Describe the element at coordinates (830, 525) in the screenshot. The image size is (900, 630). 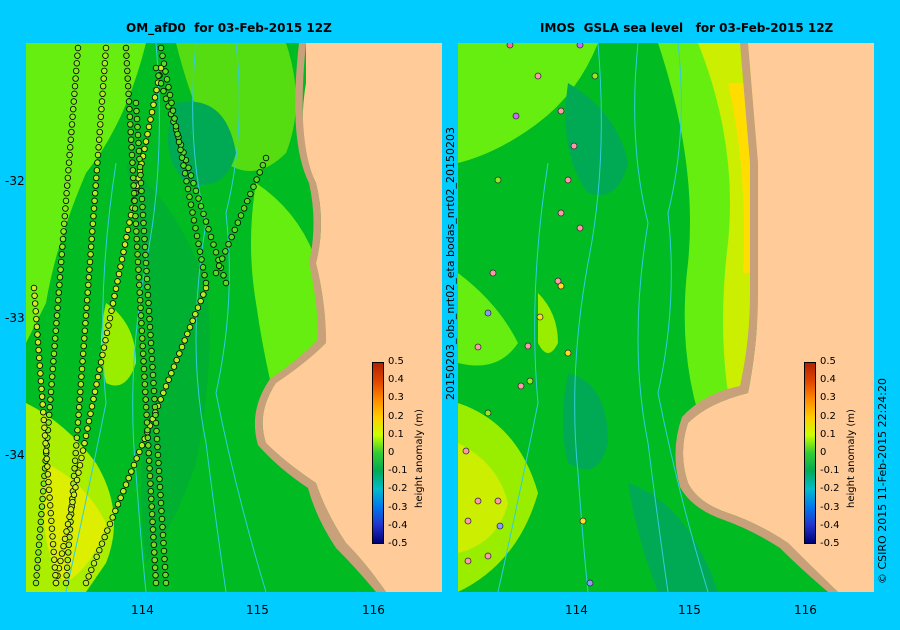
I see `colorbar-tick-label: -0.4` at that location.